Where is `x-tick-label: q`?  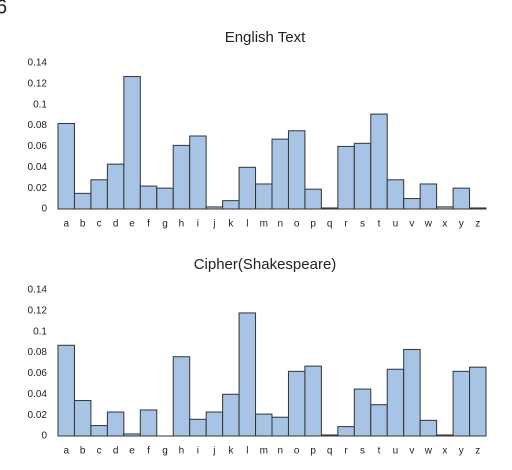 x-tick-label: q is located at coordinates (330, 224).